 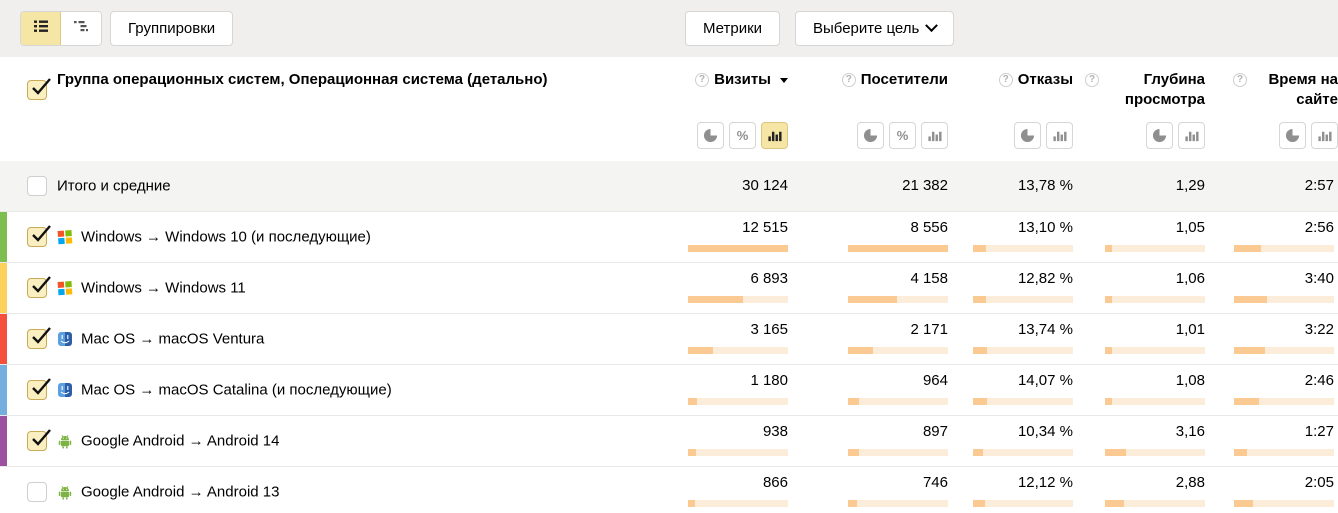 What do you see at coordinates (180, 492) in the screenshot?
I see `row-label: Google Android → Android 13` at bounding box center [180, 492].